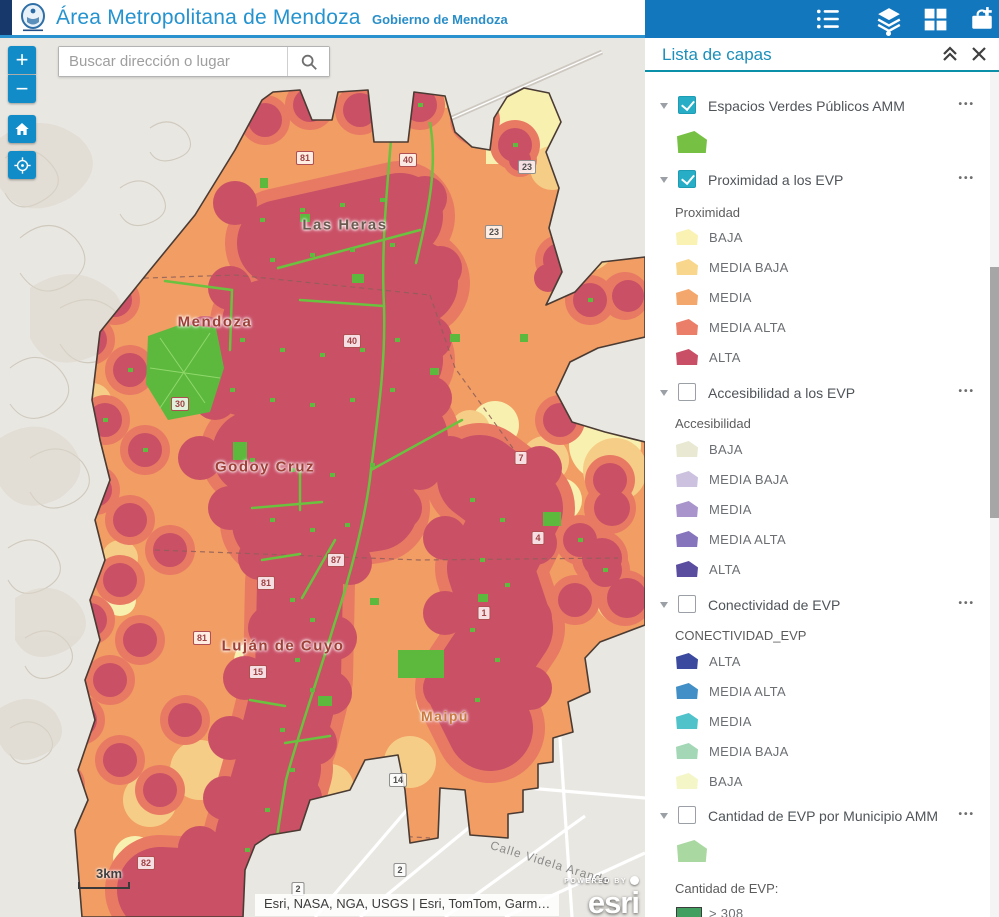 This screenshot has height=917, width=999. I want to click on active-widget-indicator, so click(888, 33).